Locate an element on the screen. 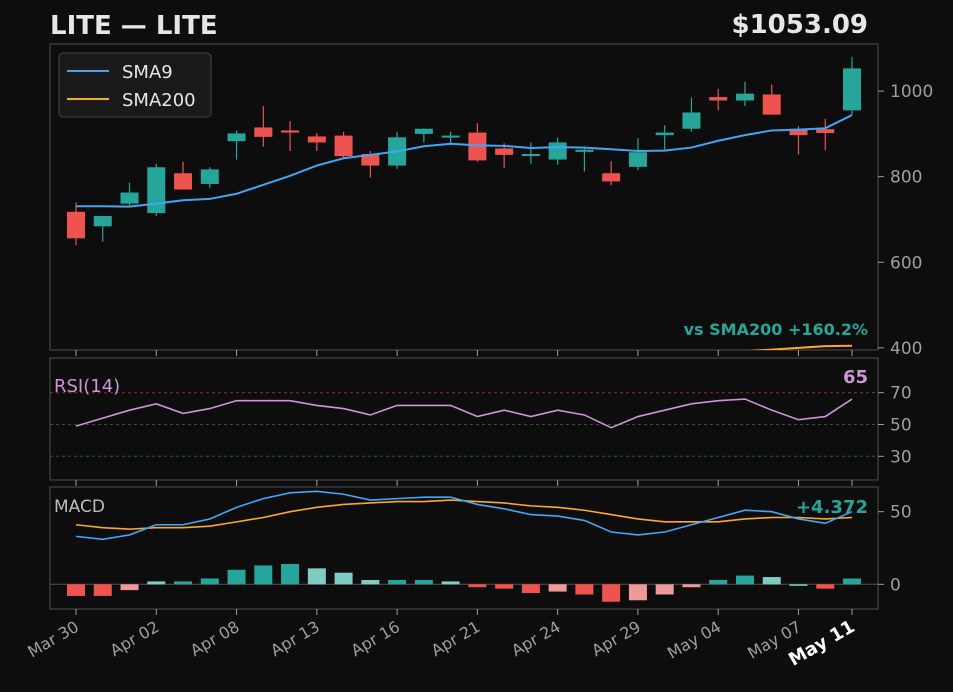  price-y-tick-label: 800 is located at coordinates (906, 178).